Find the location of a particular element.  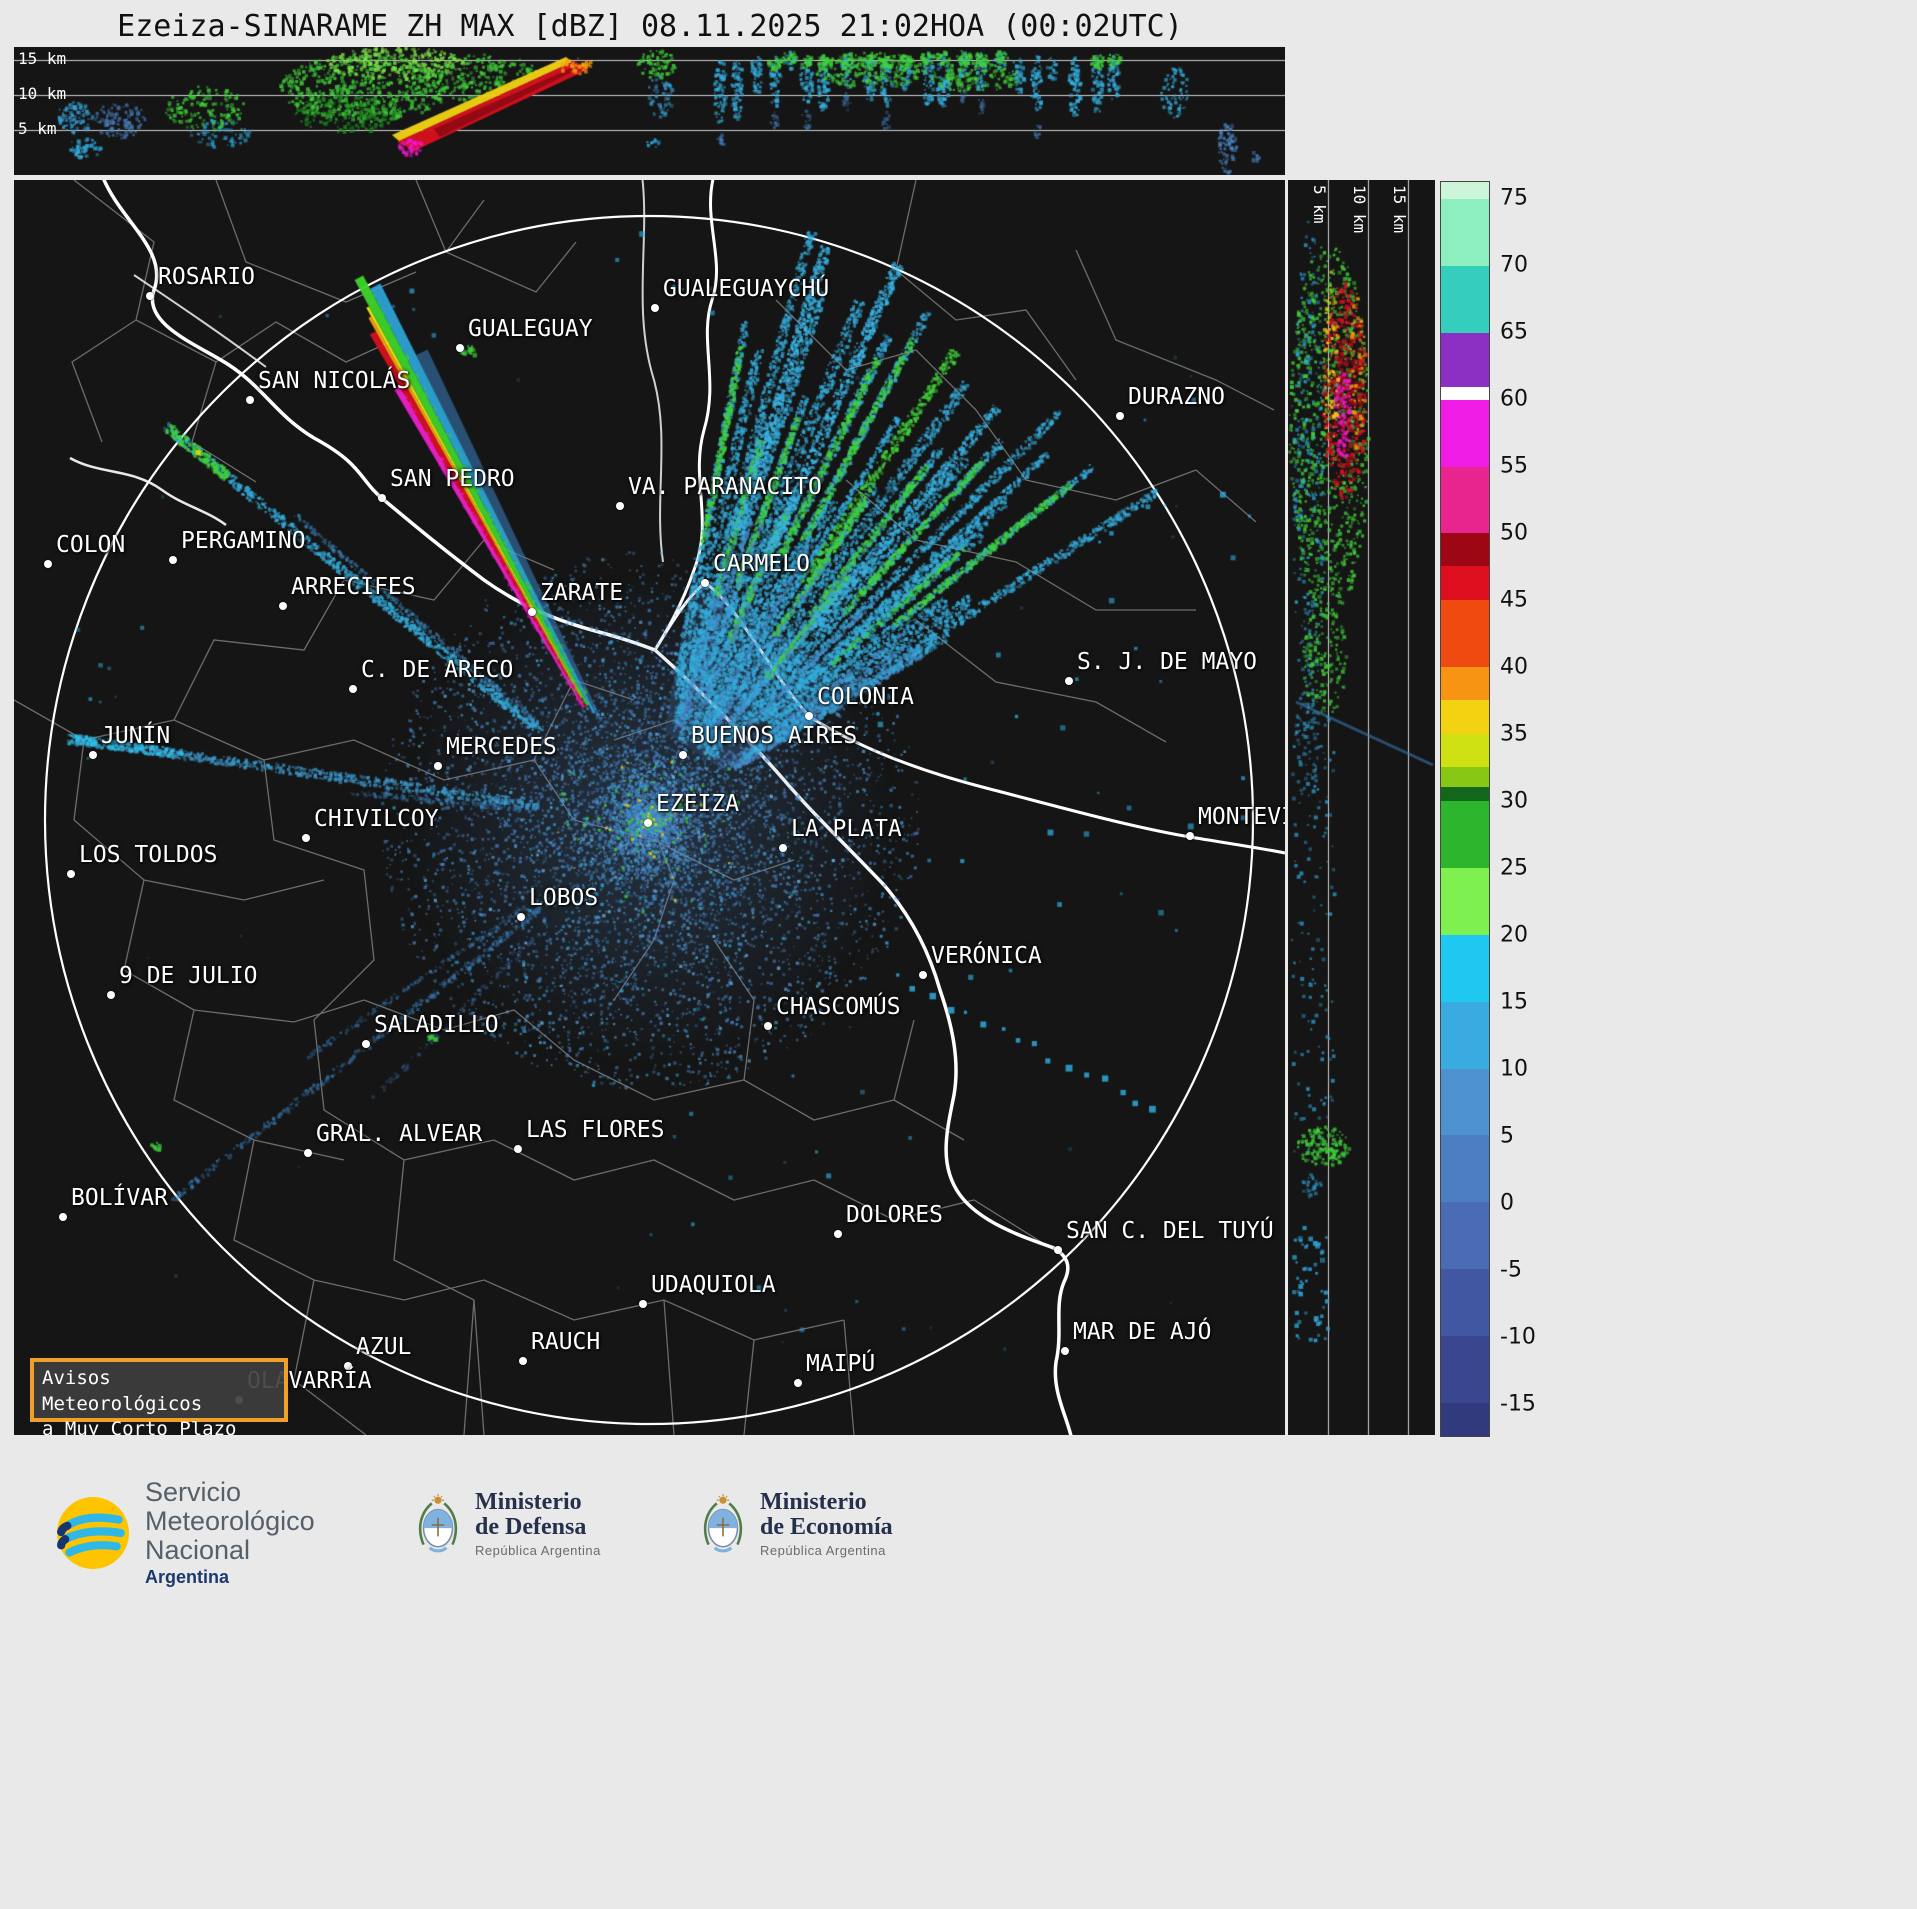

ministry-defensa-line2: de Defensa is located at coordinates (531, 1527).